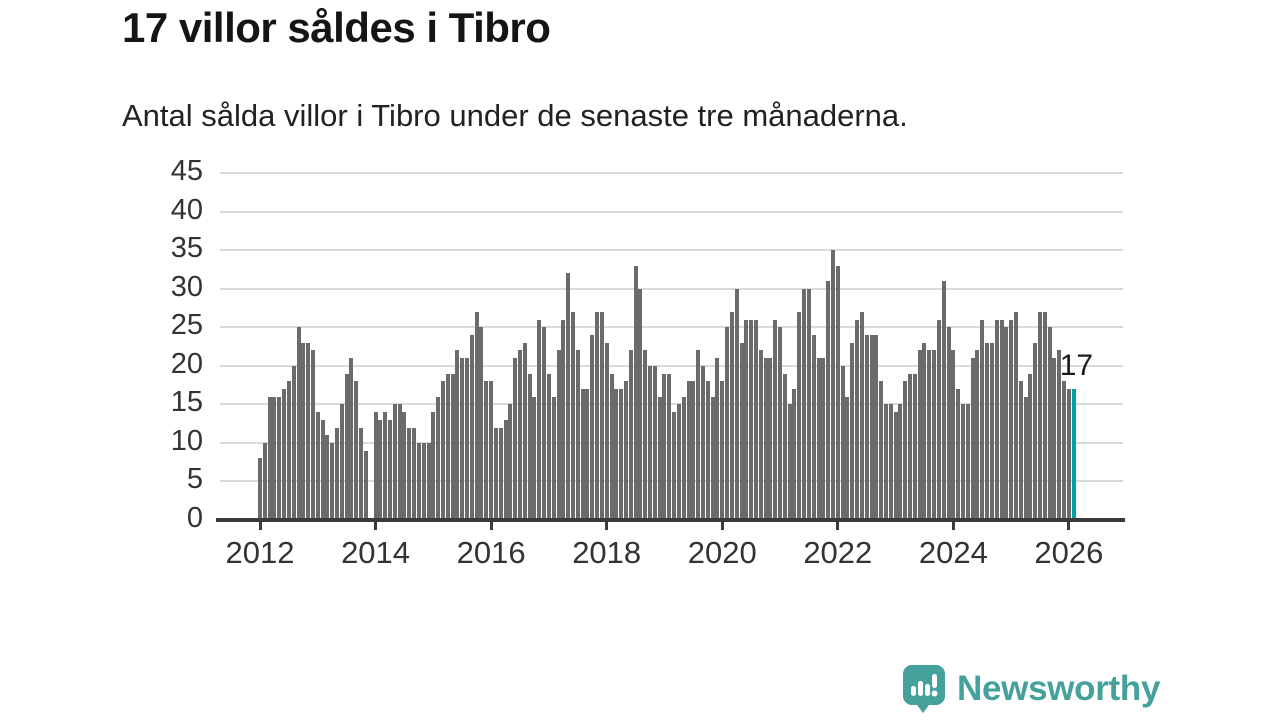 This screenshot has width=1280, height=720. I want to click on y-tick-label: 20, so click(186, 363).